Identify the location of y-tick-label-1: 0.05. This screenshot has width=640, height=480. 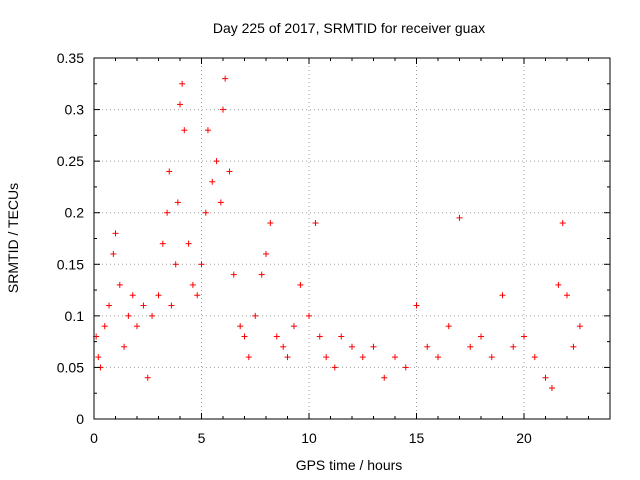
(70, 367).